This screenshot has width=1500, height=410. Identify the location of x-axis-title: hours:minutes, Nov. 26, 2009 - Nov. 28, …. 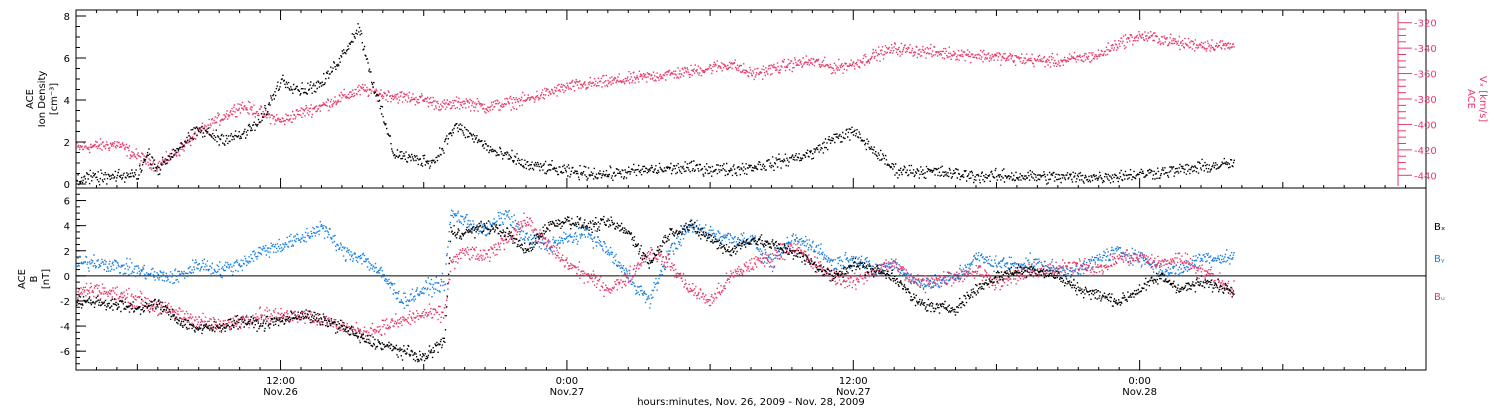
(751, 402).